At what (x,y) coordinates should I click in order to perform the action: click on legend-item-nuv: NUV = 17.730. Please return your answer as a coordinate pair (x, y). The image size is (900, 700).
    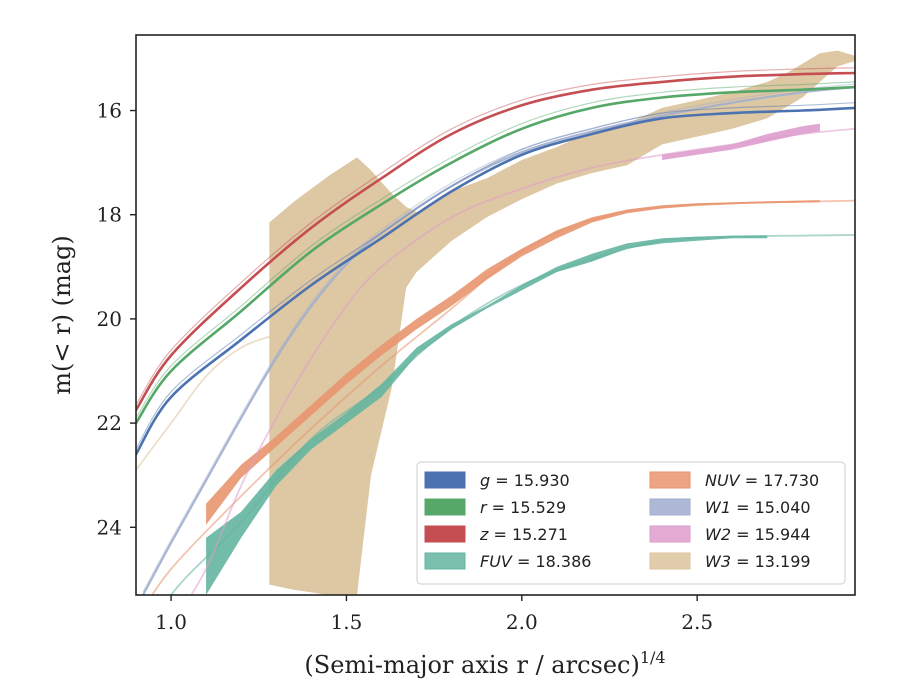
    Looking at the image, I should click on (734, 480).